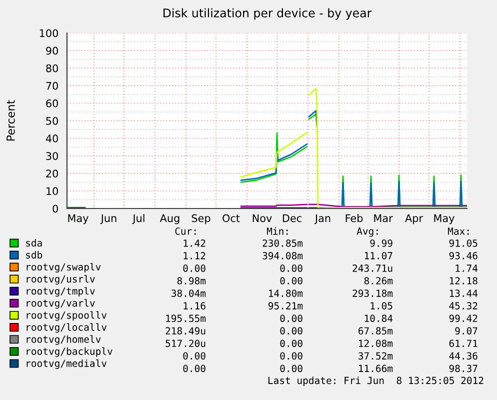 The image size is (497, 400). Describe the element at coordinates (381, 243) in the screenshot. I see `text: 9.99` at that location.